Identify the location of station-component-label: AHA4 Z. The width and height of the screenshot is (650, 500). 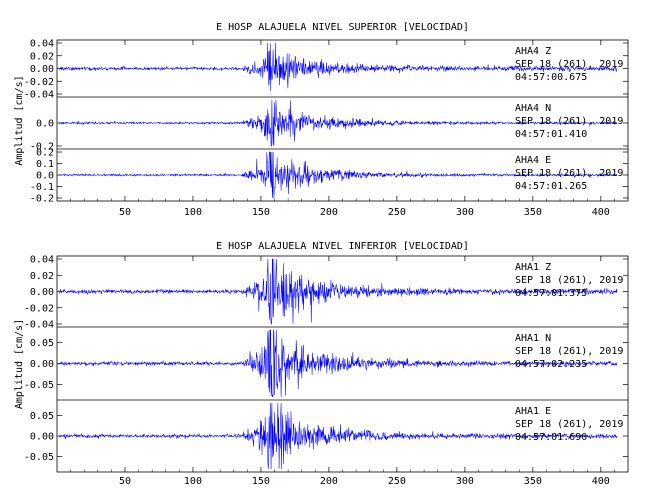
(533, 51).